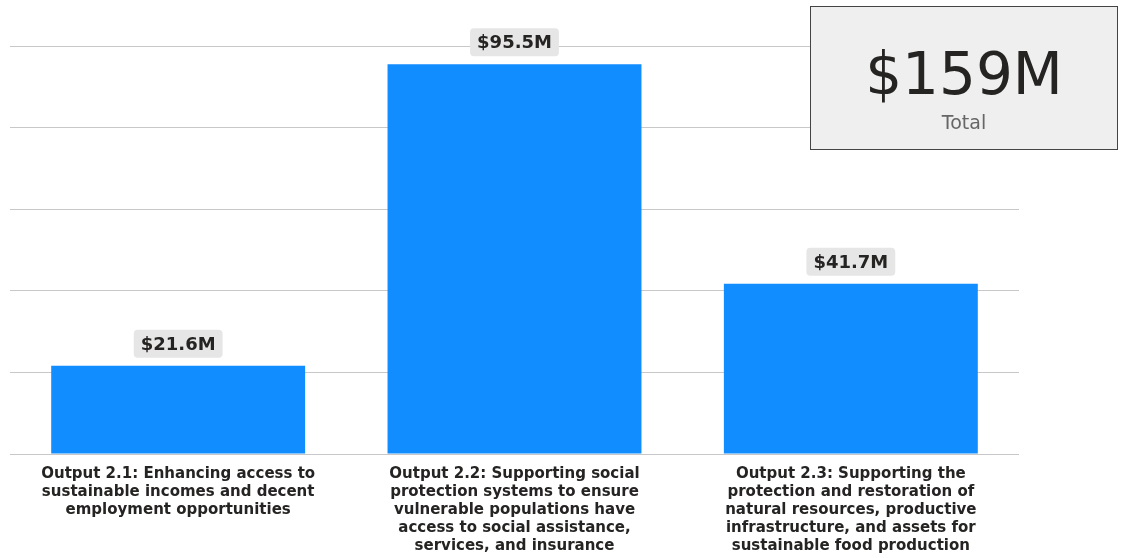 This screenshot has width=1121, height=558. Describe the element at coordinates (178, 343) in the screenshot. I see `data-label: $21.6M` at that location.